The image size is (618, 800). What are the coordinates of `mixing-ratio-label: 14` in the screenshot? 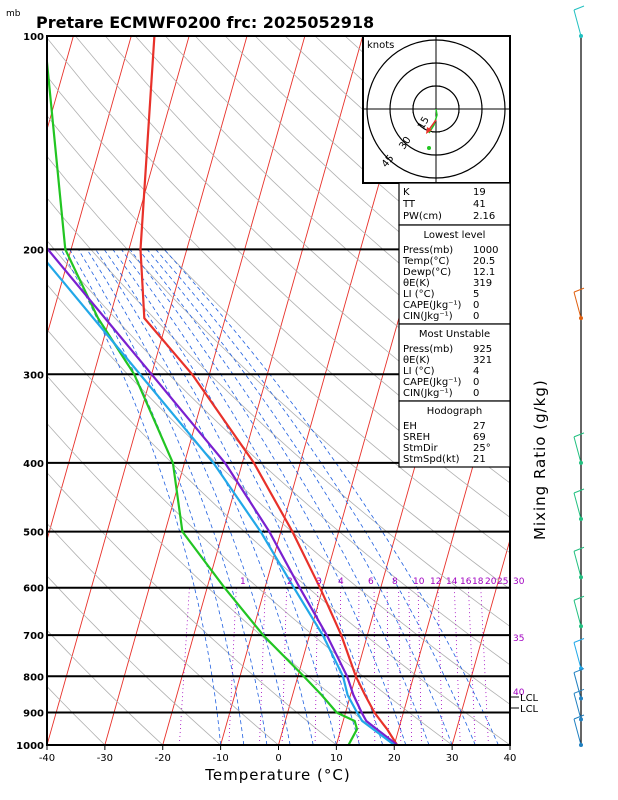 It's located at (452, 582).